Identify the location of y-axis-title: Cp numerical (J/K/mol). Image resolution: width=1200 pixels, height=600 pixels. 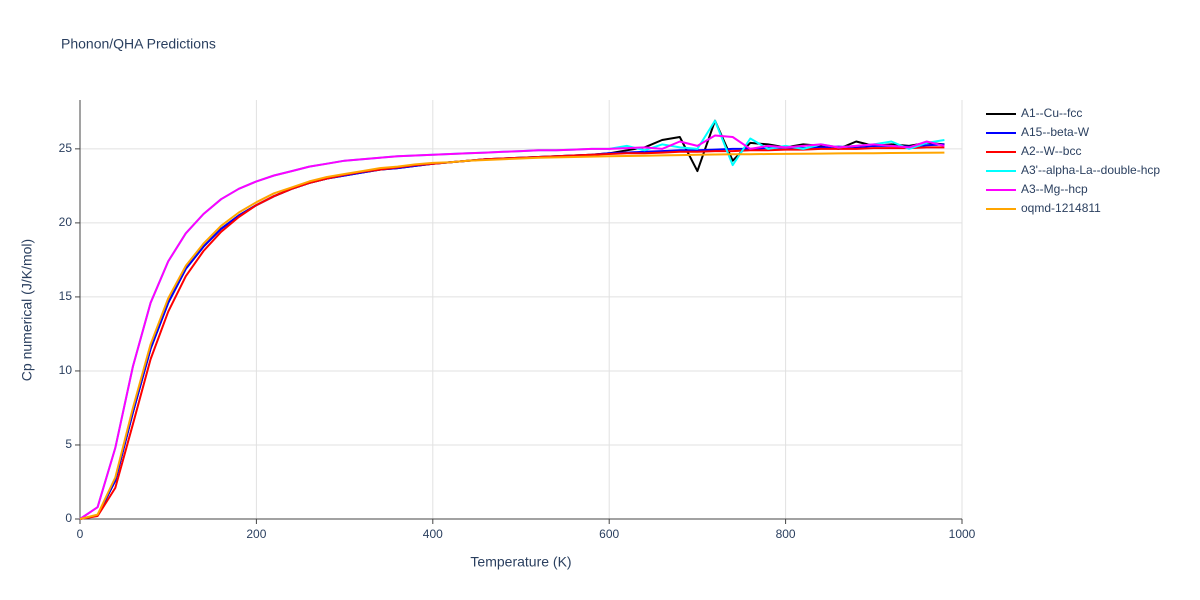
(27, 310).